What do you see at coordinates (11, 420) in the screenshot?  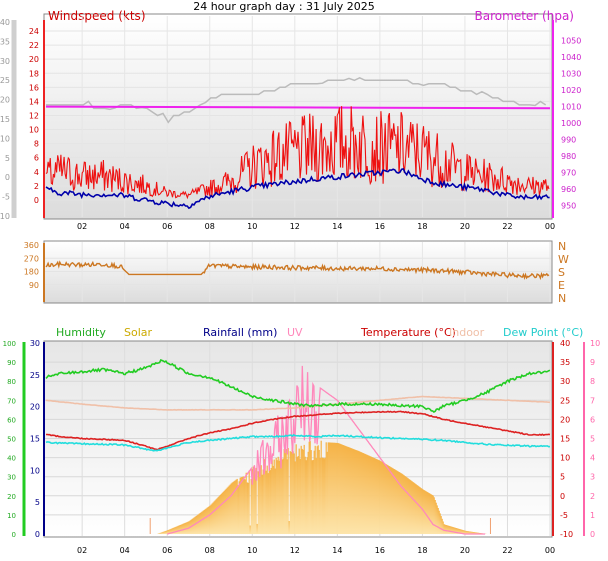 I see `humidity-axis-tick: 60` at bounding box center [11, 420].